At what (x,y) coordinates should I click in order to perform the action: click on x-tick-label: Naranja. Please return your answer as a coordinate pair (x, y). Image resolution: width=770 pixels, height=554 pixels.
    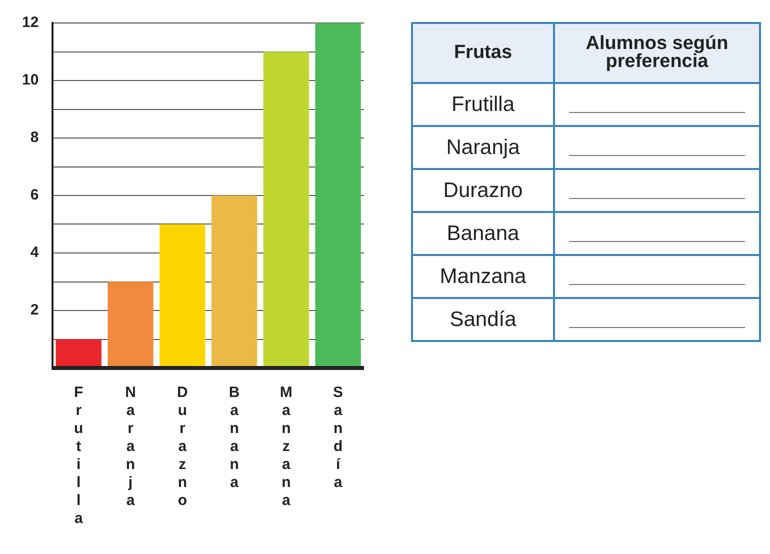
    Looking at the image, I should click on (130, 447).